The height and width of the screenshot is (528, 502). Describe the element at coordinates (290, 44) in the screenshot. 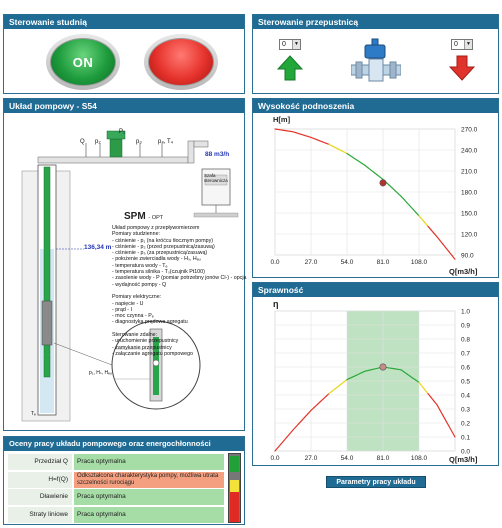

I see `valve-open-select: 0 ▼` at that location.